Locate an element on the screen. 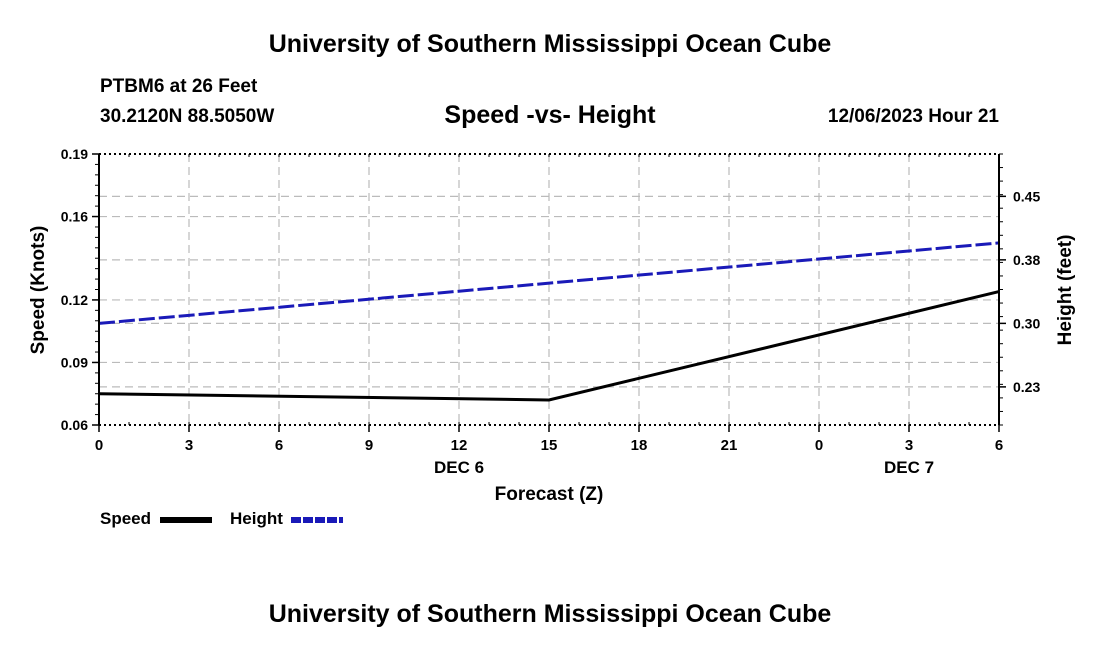 The image size is (1100, 650). y2-tick-label: 0.45 is located at coordinates (1026, 196).